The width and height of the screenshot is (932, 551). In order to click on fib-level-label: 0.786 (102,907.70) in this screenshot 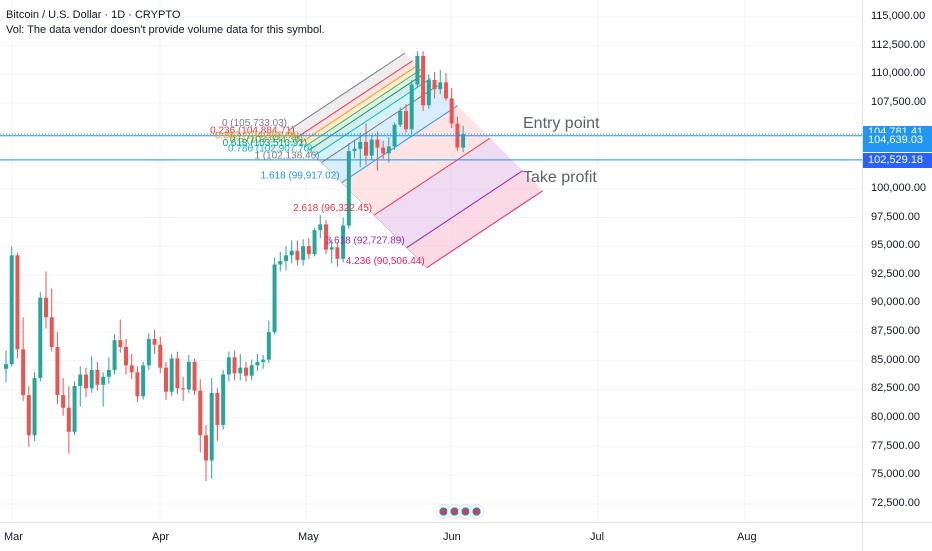, I will do `click(270, 149)`.